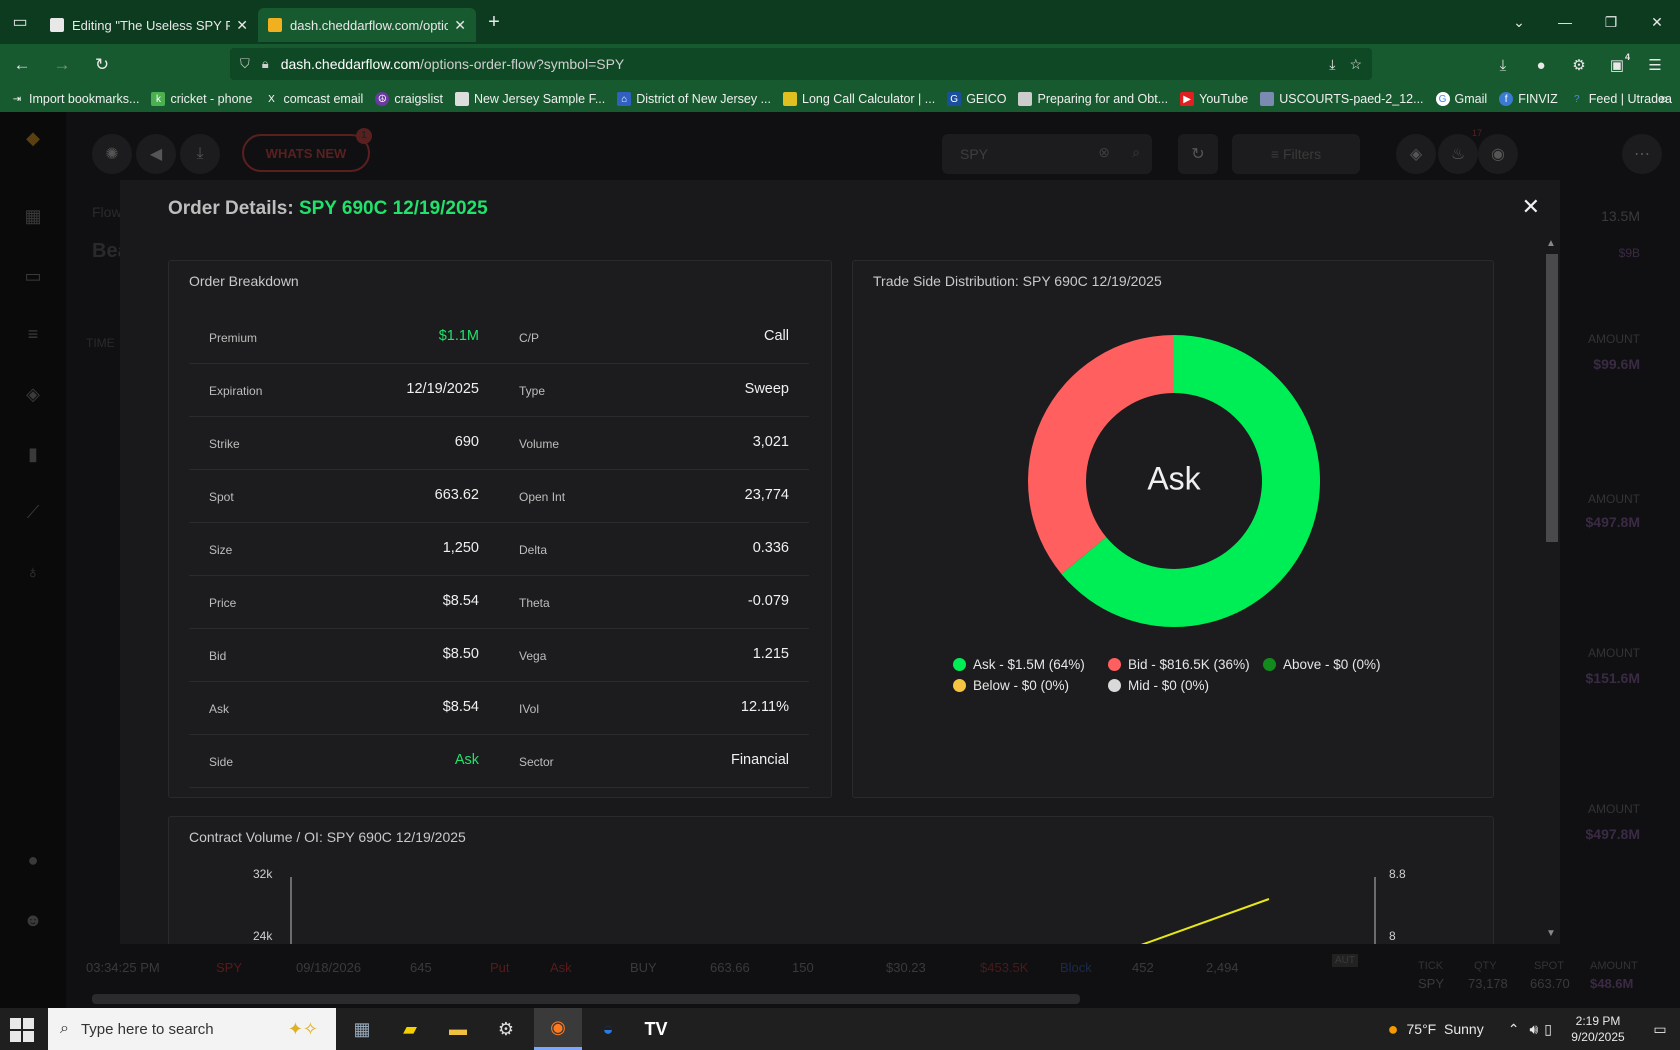 The height and width of the screenshot is (1050, 1680). Describe the element at coordinates (33, 920) in the screenshot. I see `user-icon: ☻` at that location.